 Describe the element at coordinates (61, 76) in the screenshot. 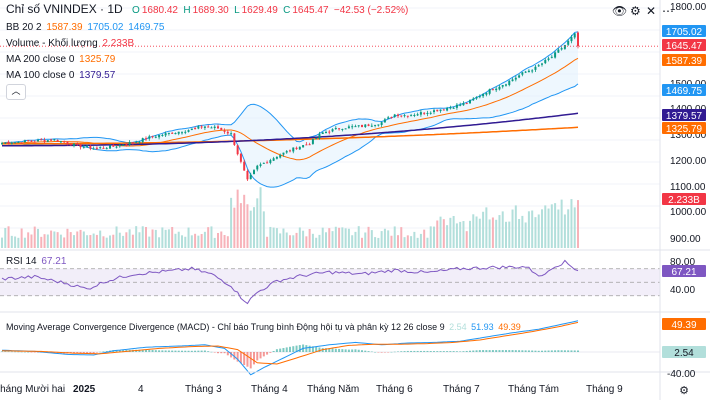

I see `ma100-legend: MA 100 close 0 1379.57` at that location.